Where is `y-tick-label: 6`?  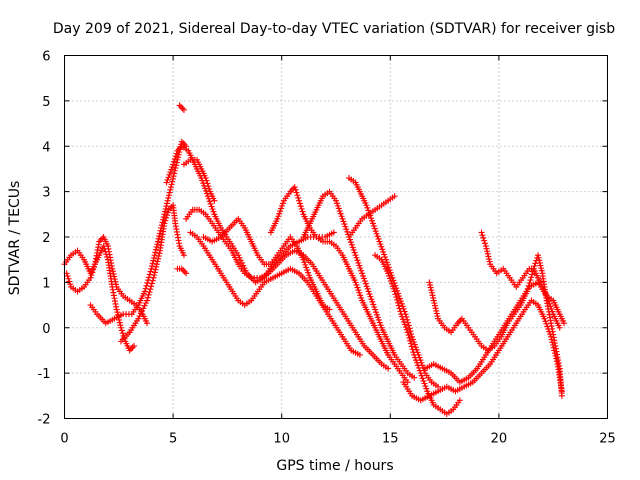 y-tick-label: 6 is located at coordinates (46, 57).